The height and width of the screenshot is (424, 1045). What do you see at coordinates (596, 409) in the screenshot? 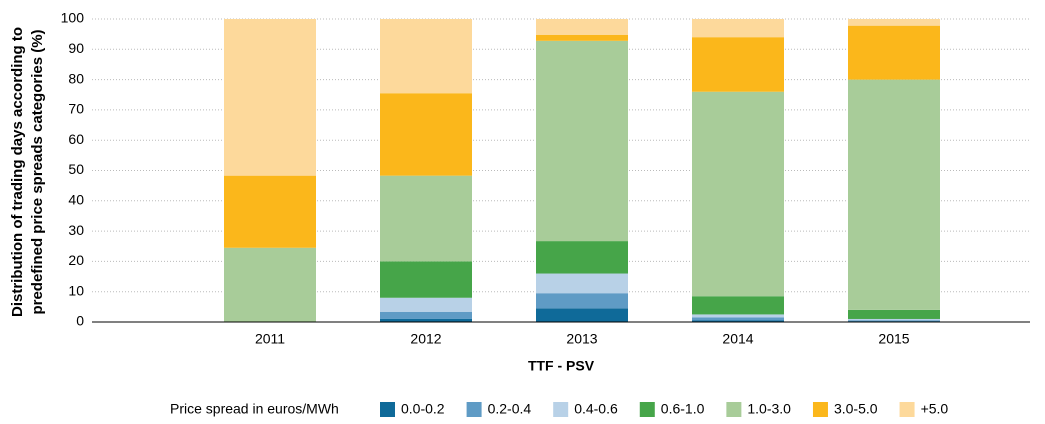
I see `legend-label: 0.4-0.6` at bounding box center [596, 409].